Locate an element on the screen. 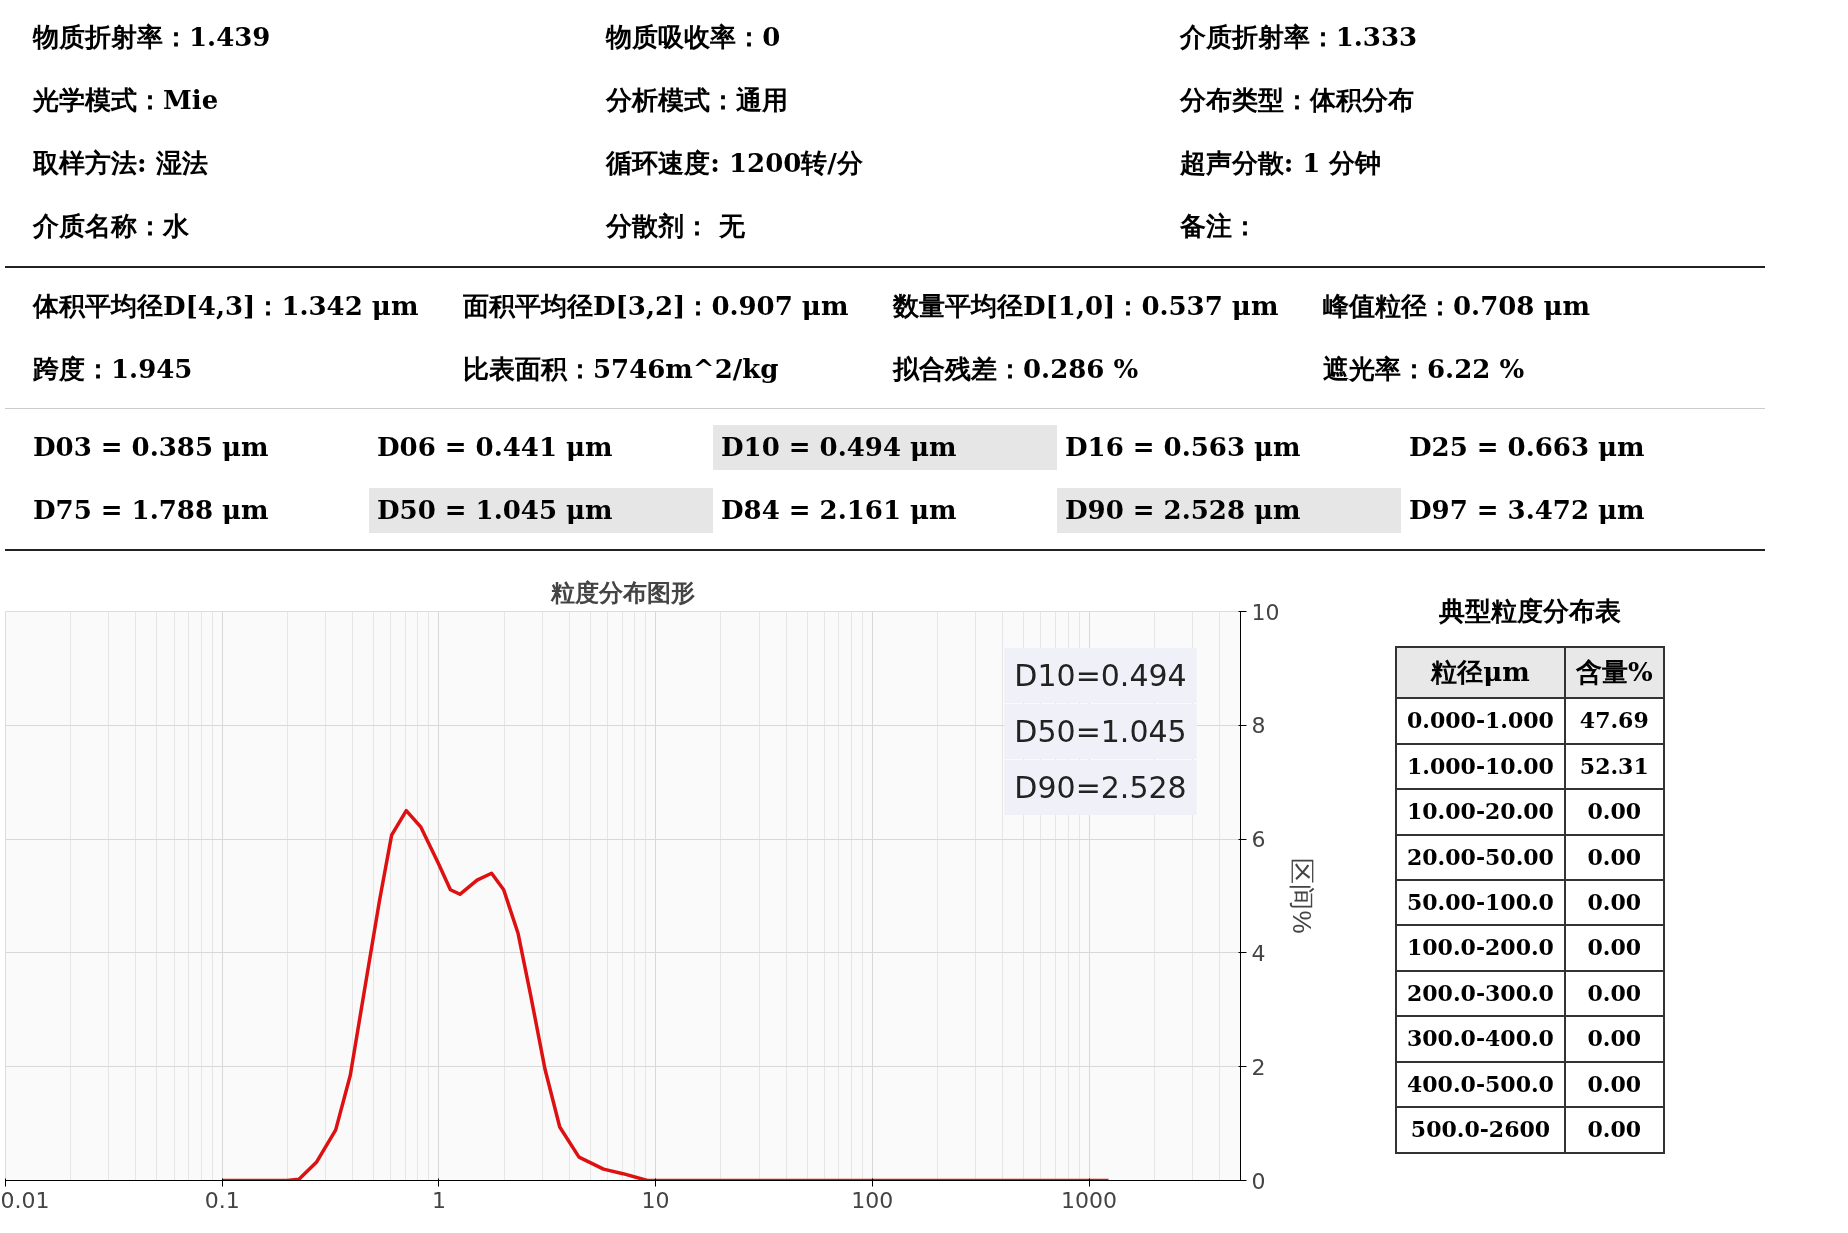 This screenshot has width=1848, height=1233. y-tick-label: 8 is located at coordinates (1258, 726).